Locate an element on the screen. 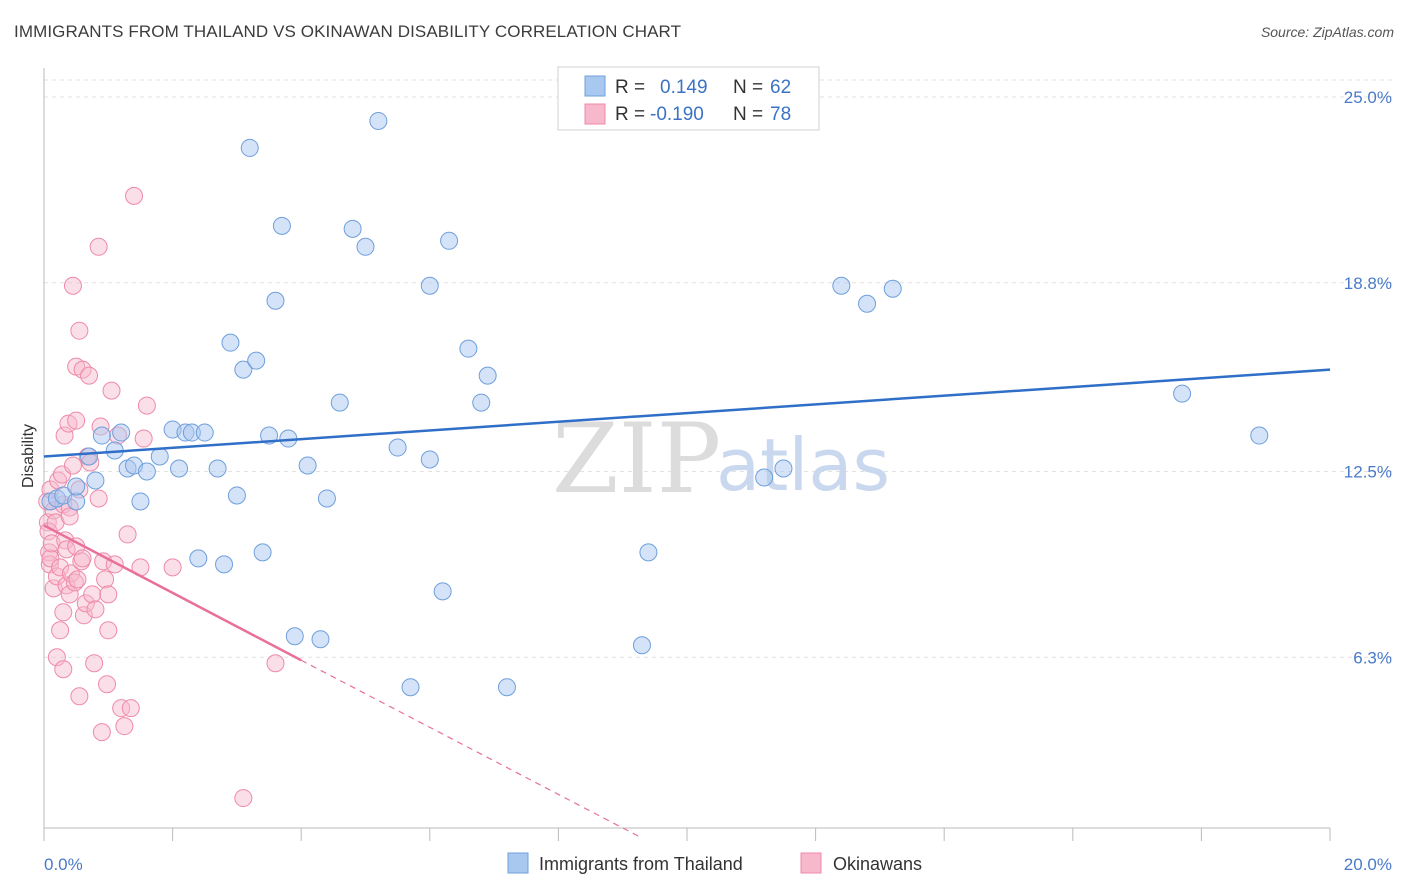  y-tick-labels: 6.3% 12.5% 18.8% 25.0% is located at coordinates (1368, 377).